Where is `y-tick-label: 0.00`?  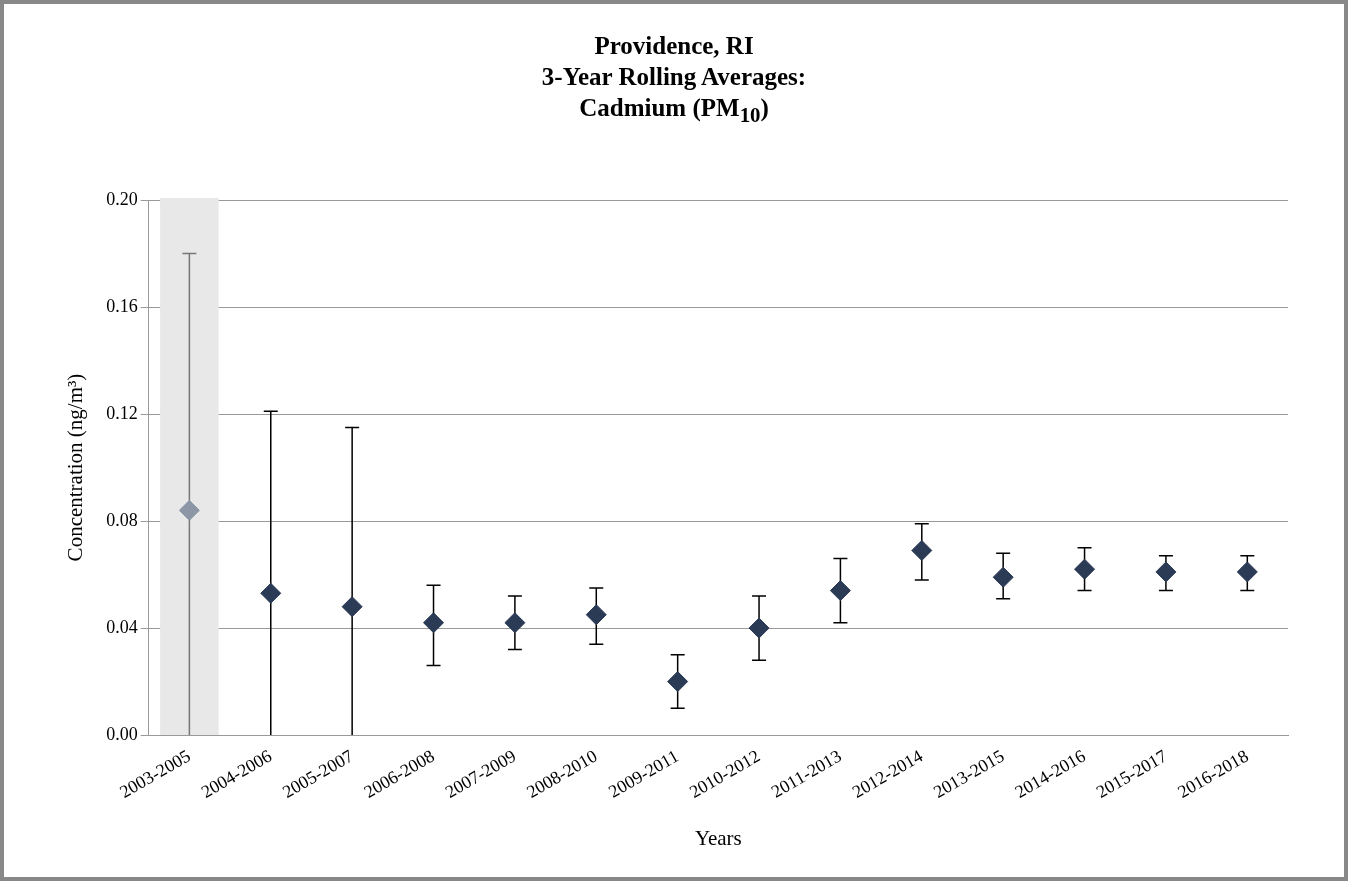
y-tick-label: 0.00 is located at coordinates (122, 733).